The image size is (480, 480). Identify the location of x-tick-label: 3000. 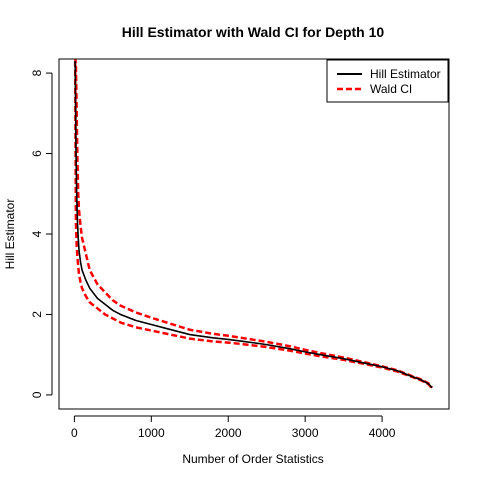
(305, 433).